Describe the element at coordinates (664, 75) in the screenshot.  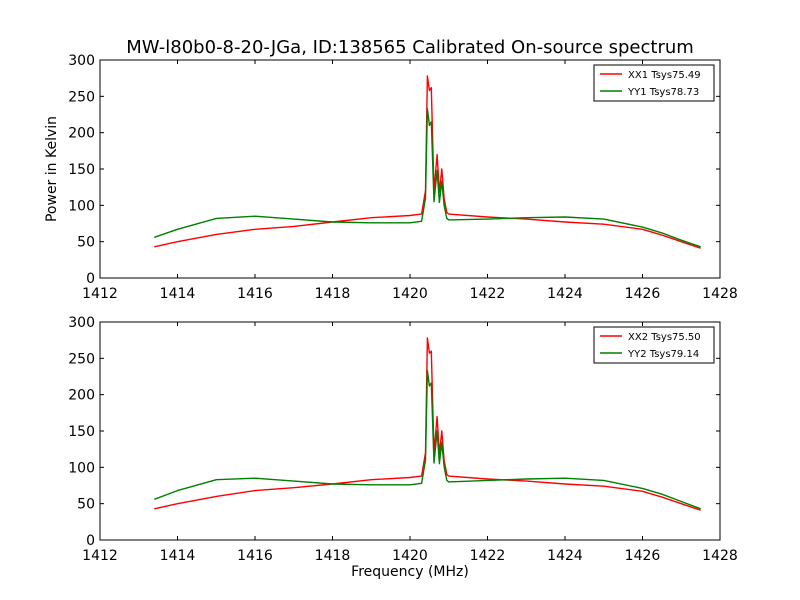
I see `legend-label: XX1 Tsys75.49` at that location.